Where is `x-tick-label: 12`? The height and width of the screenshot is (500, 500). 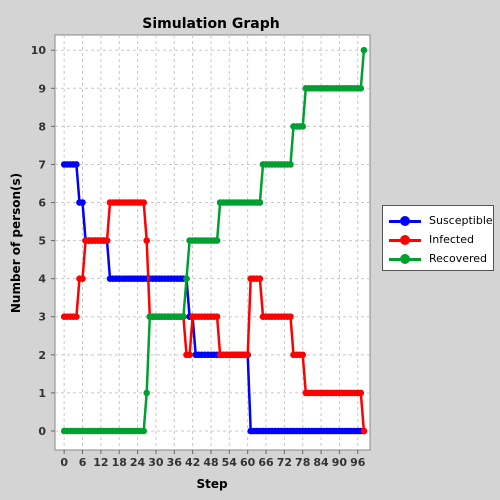
x-tick-label: 12 is located at coordinates (100, 462).